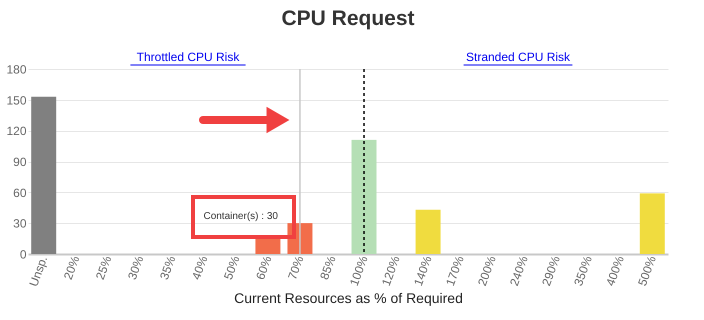 This screenshot has height=320, width=704. I want to click on y-tick-label: 0, so click(23, 255).